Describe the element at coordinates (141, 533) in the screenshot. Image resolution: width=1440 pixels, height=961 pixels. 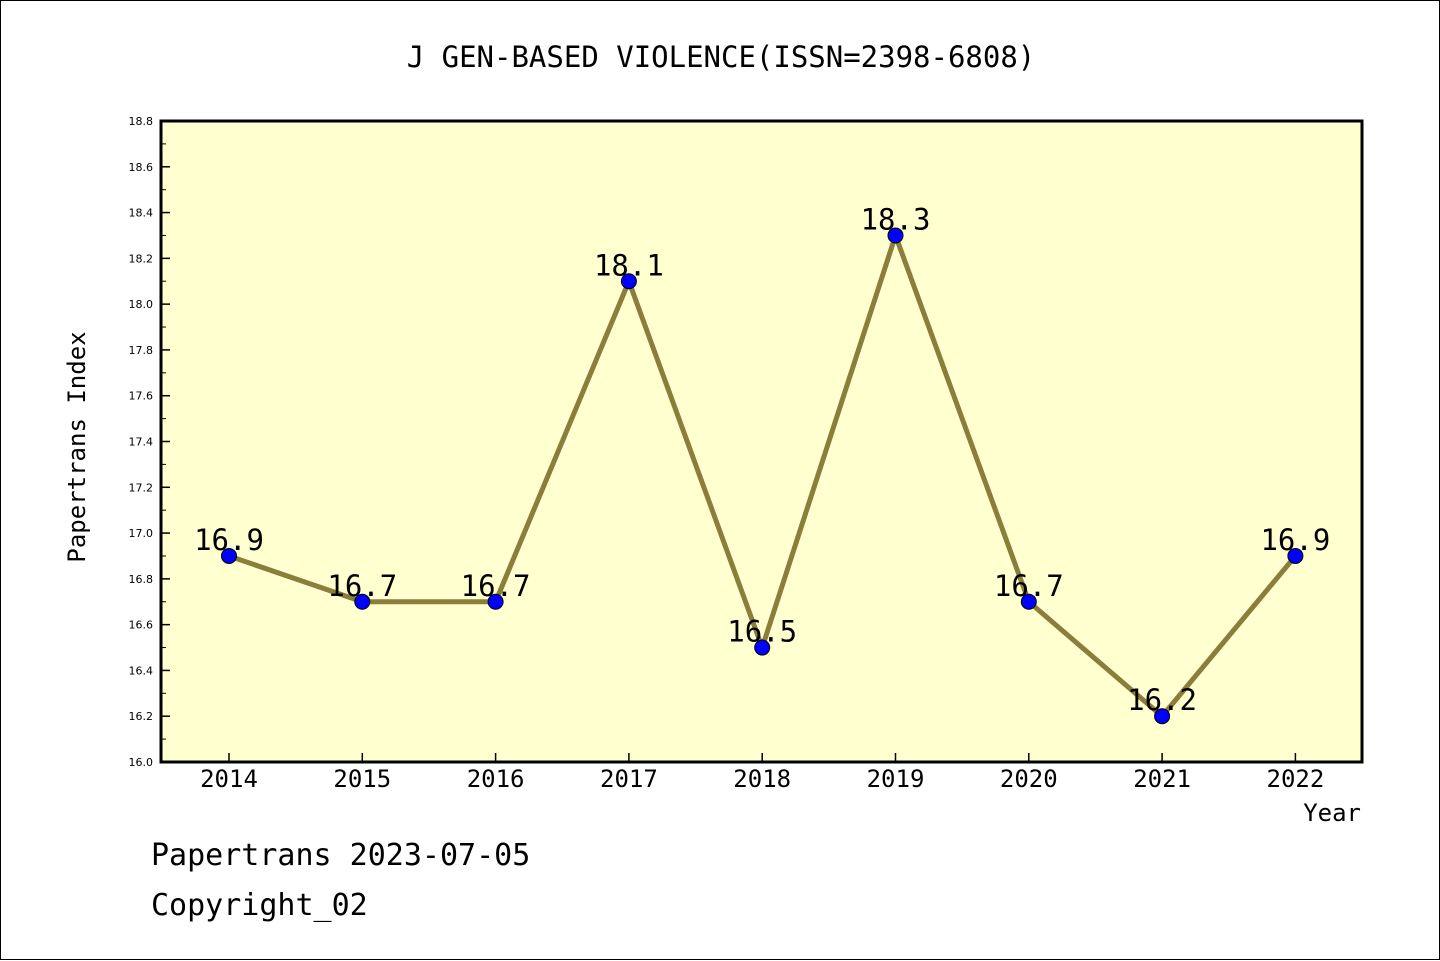
I see `y-tick-label: 17.0` at that location.